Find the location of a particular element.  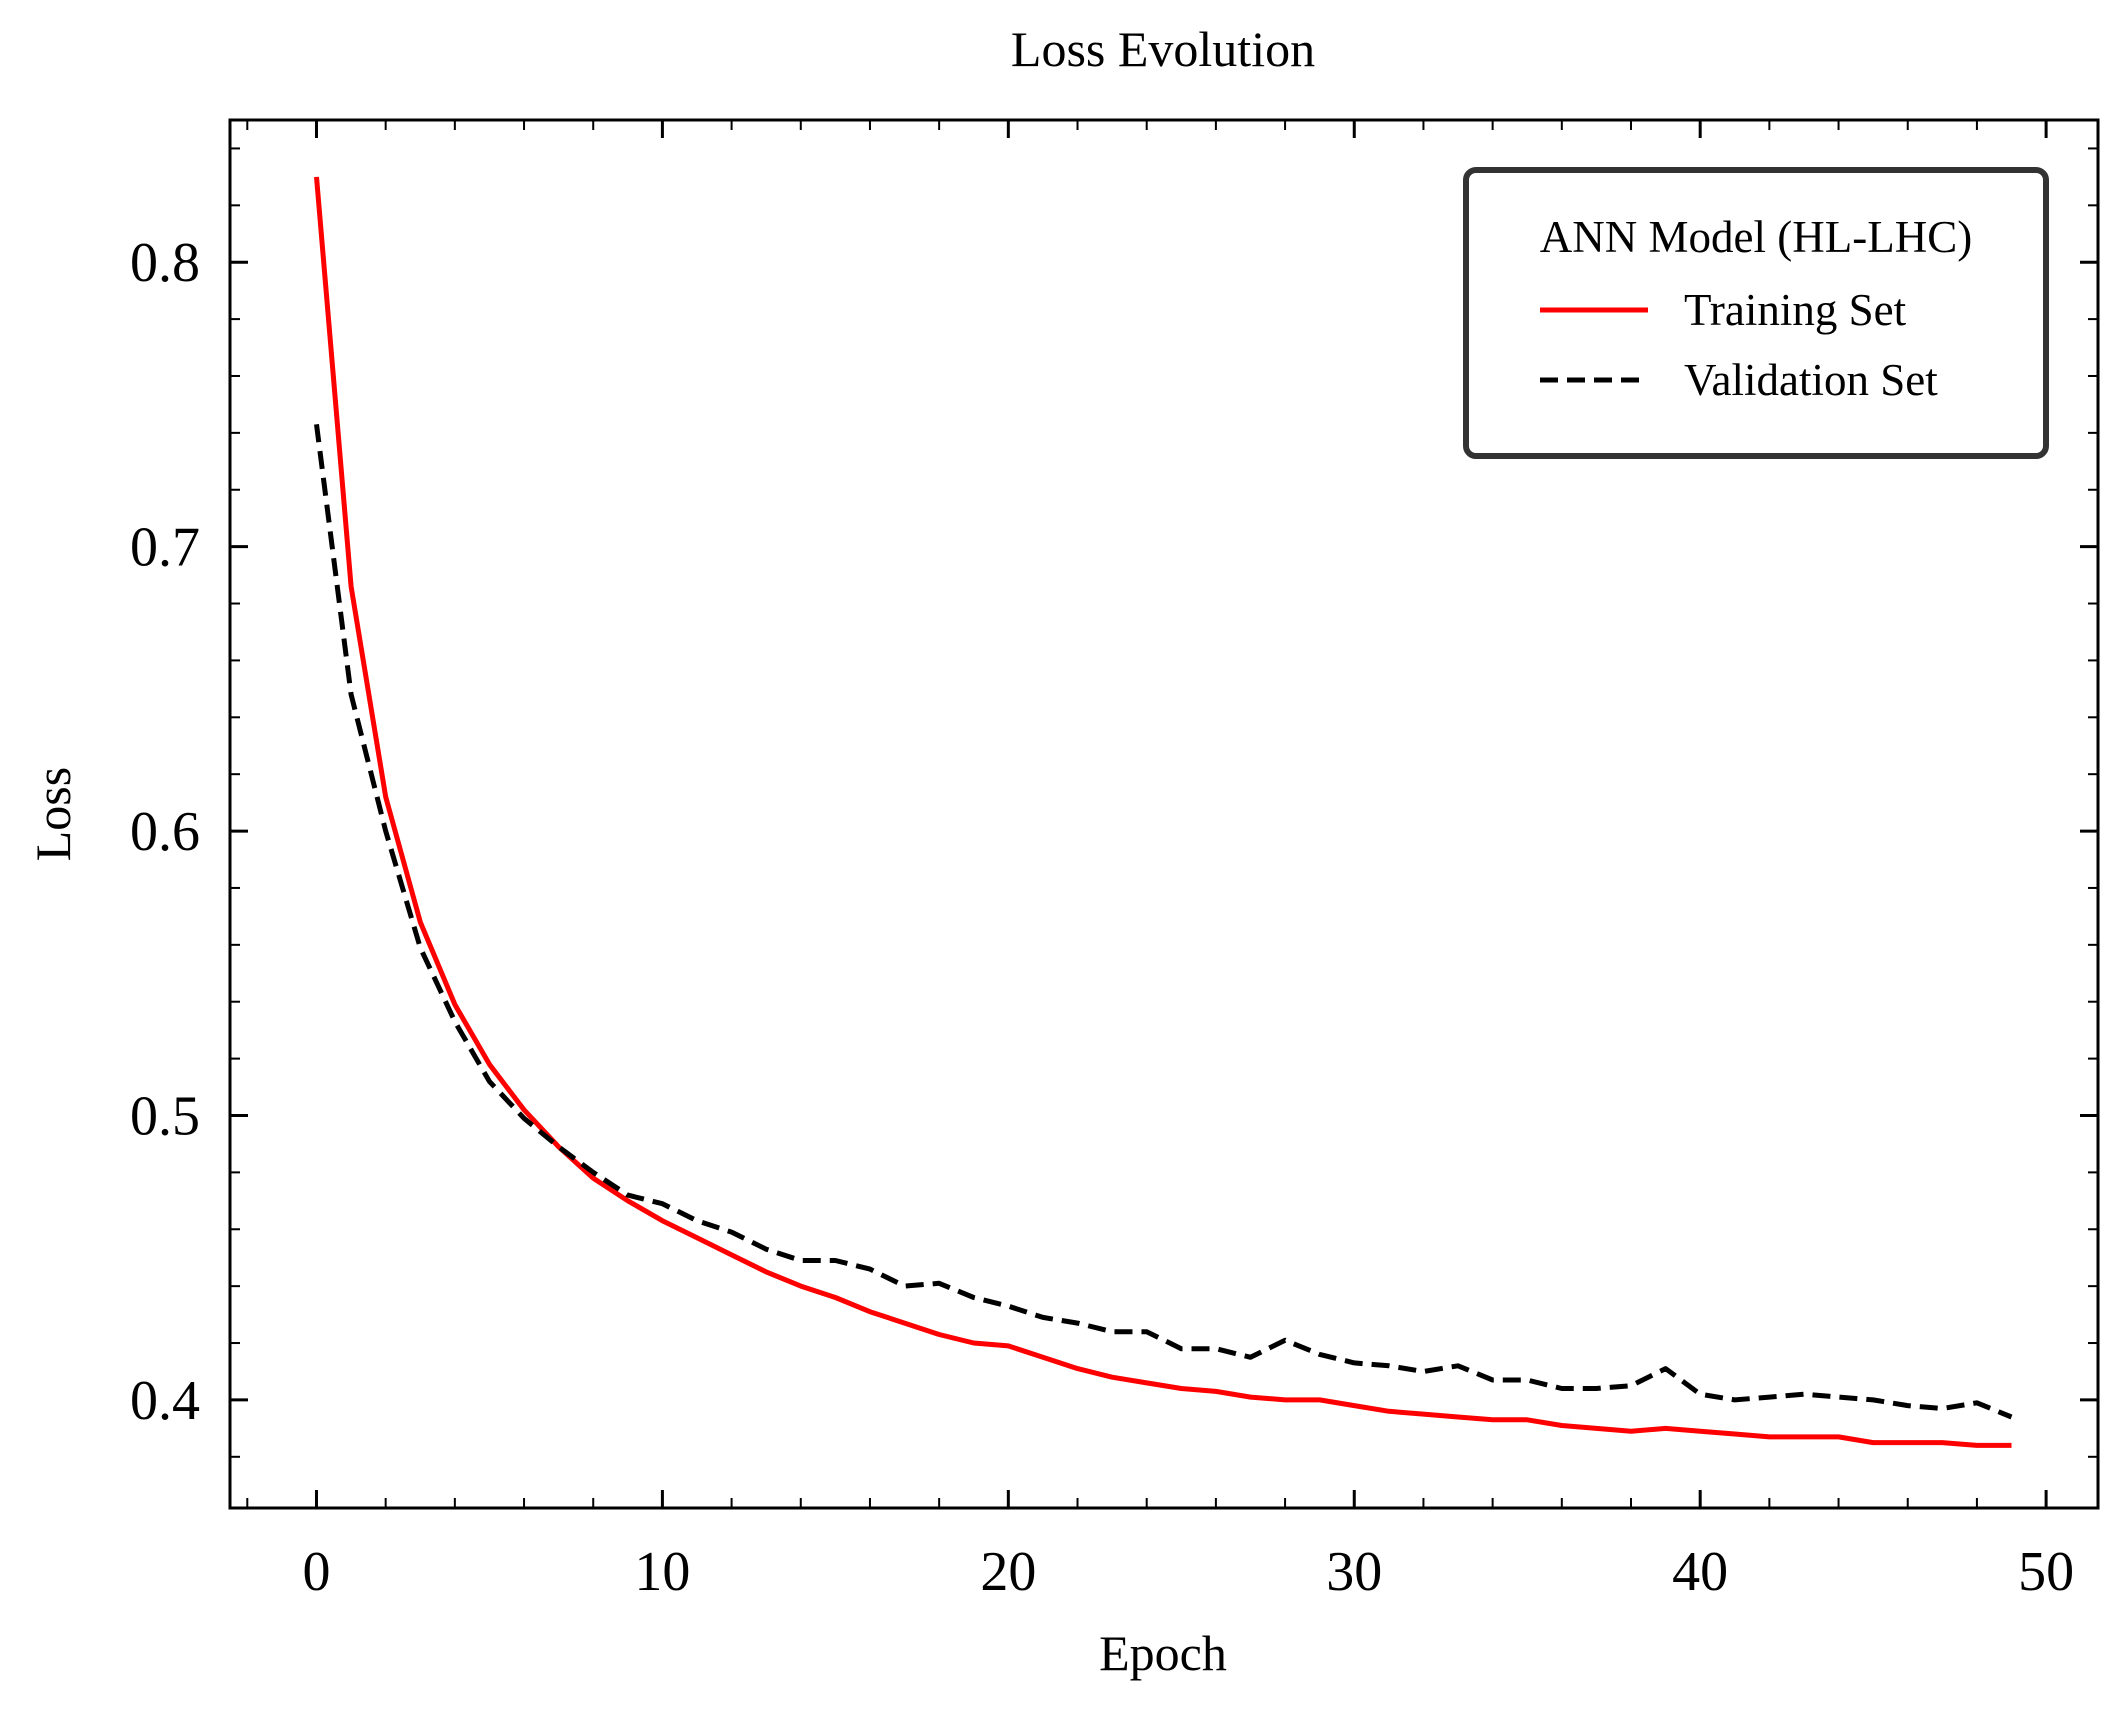

y-tick-label: 0.6 is located at coordinates (165, 832).